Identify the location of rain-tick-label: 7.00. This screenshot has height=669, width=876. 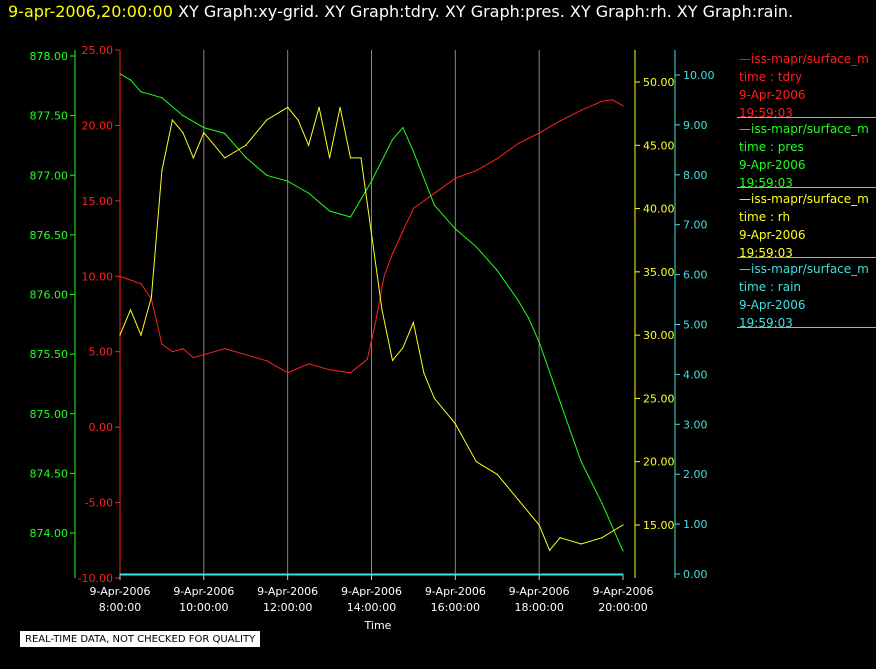
(695, 225).